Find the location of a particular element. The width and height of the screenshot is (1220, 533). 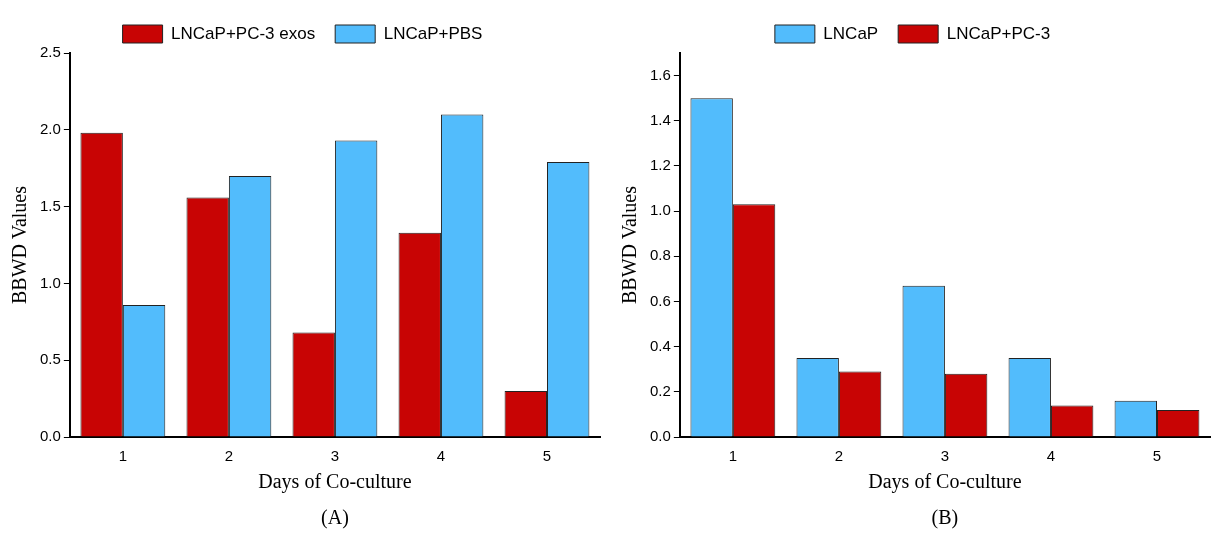

y-tick-label: 2.5 is located at coordinates (50, 52).